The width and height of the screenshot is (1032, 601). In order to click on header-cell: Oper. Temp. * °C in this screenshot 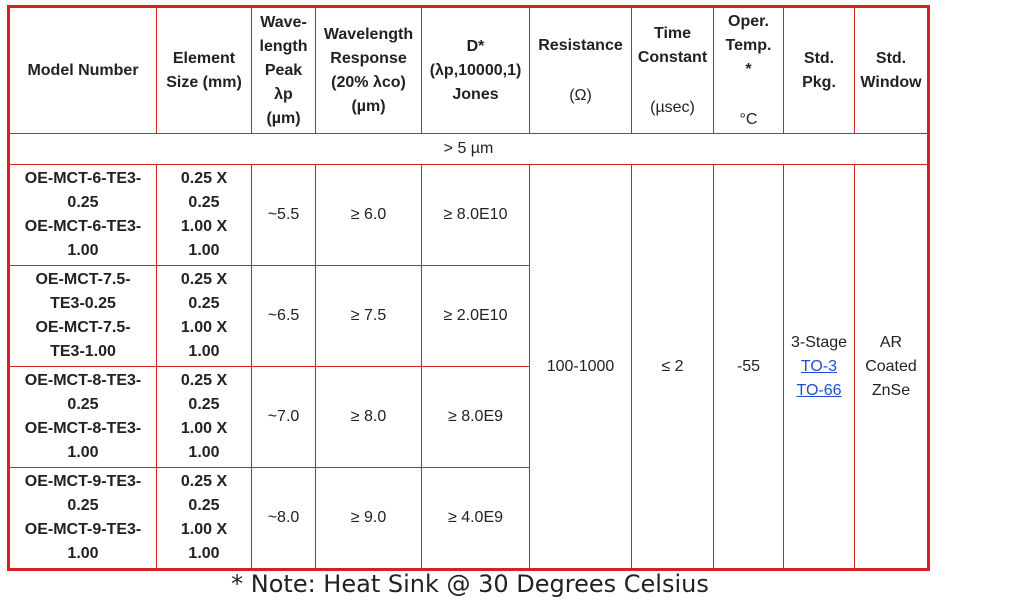, I will do `click(748, 70)`.